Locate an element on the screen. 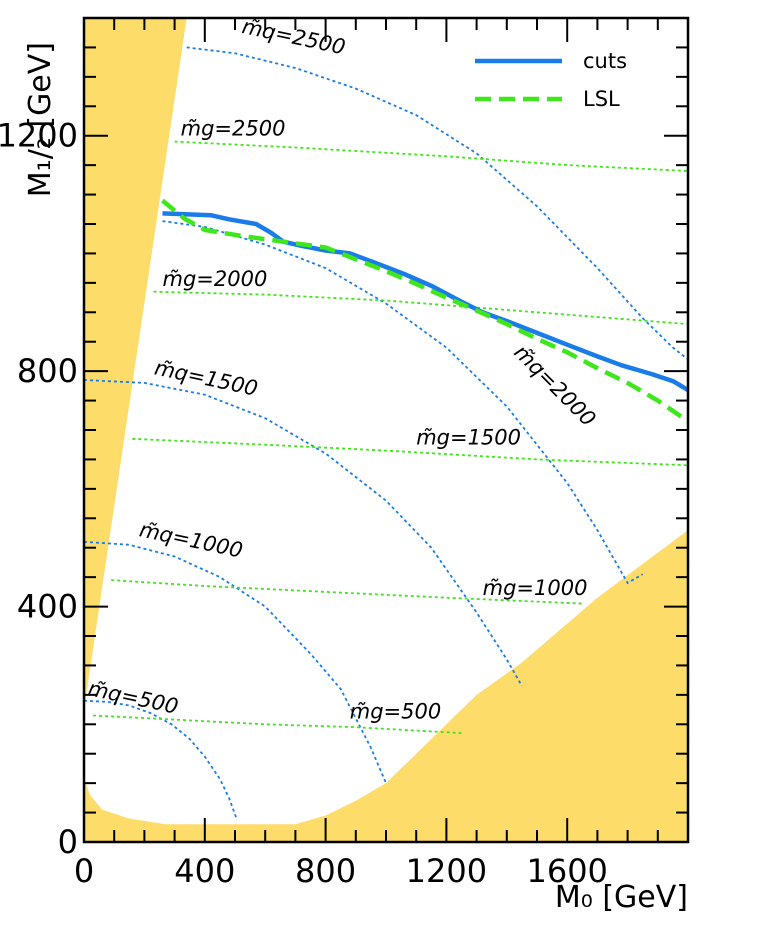  x-axis-title: M₀ [GeV] is located at coordinates (621, 897).